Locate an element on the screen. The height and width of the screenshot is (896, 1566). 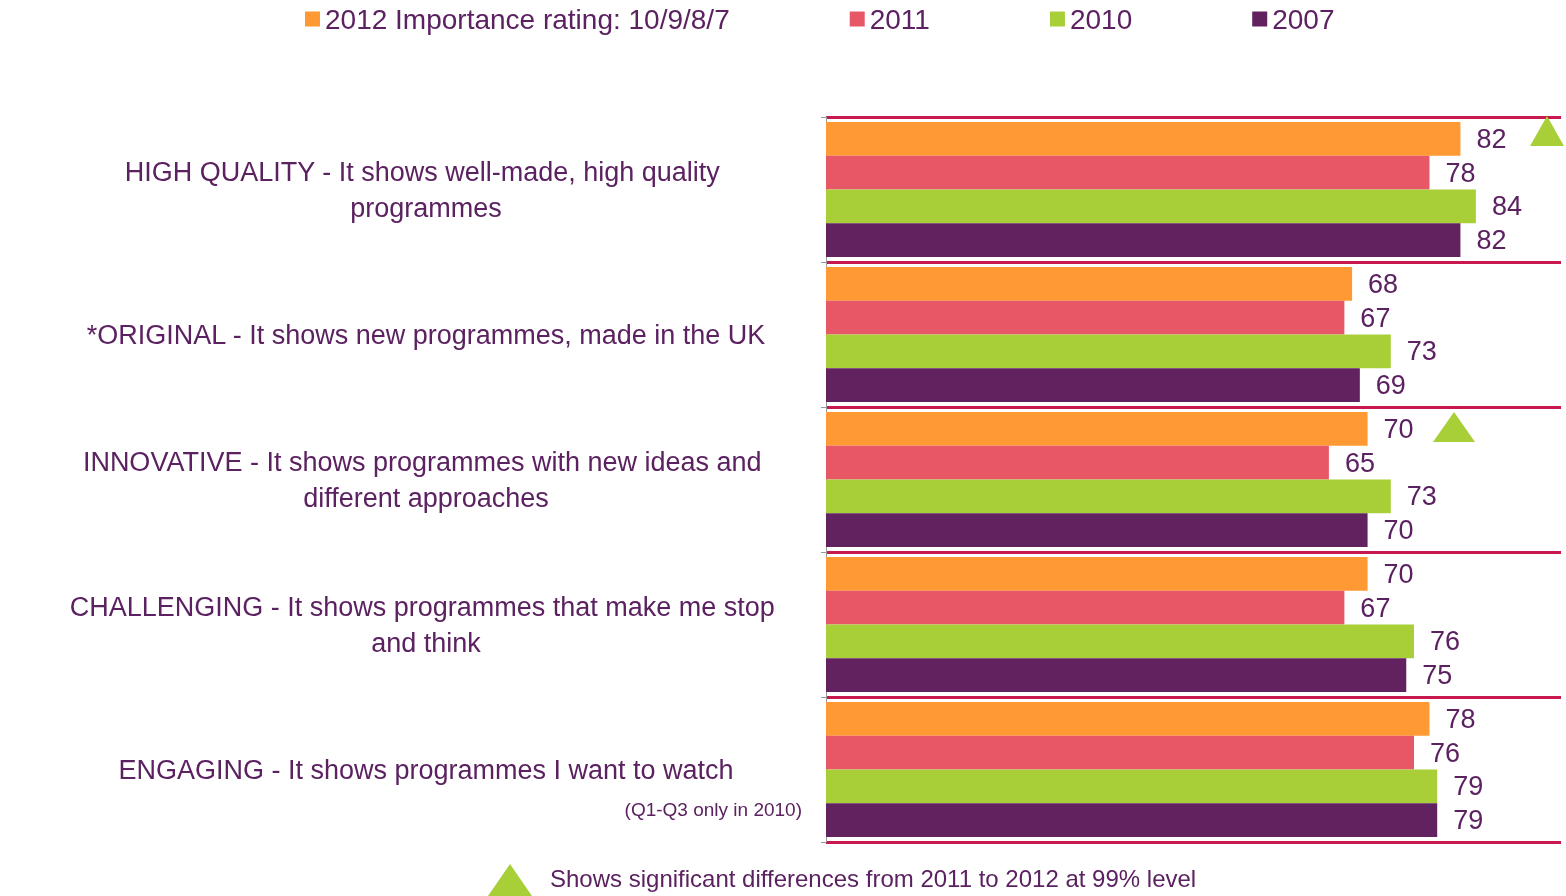
text: Shows significant differences from 2011 to 2012 at 99% level is located at coordinates (873, 878).